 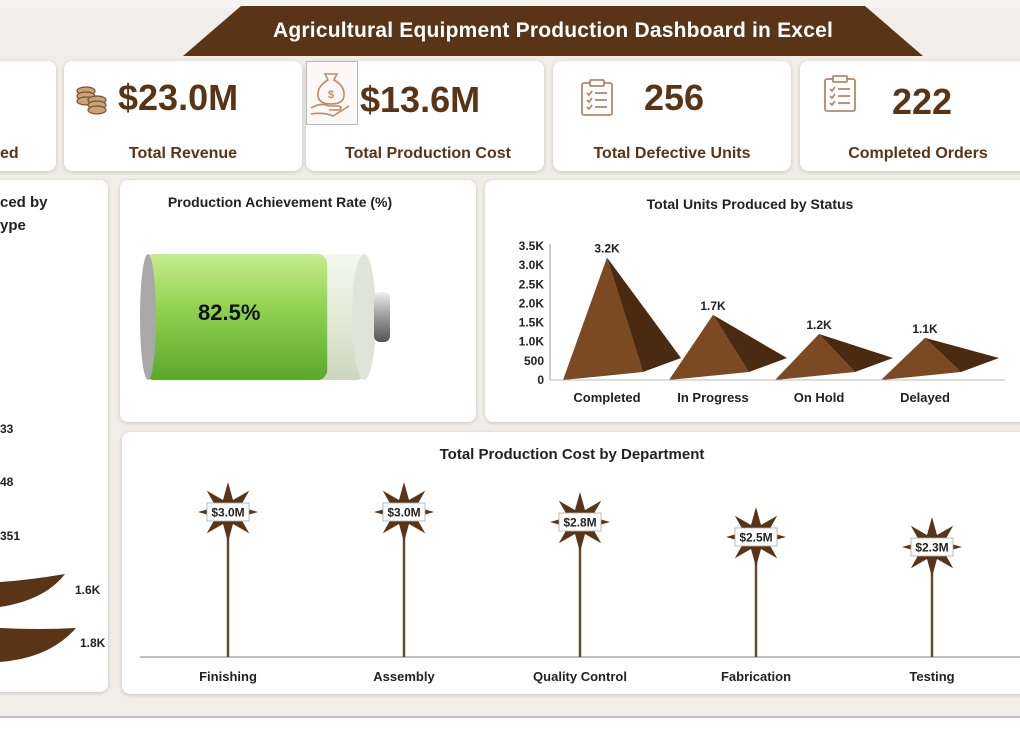 I want to click on money-bag-hand-icon: $, so click(x=332, y=93).